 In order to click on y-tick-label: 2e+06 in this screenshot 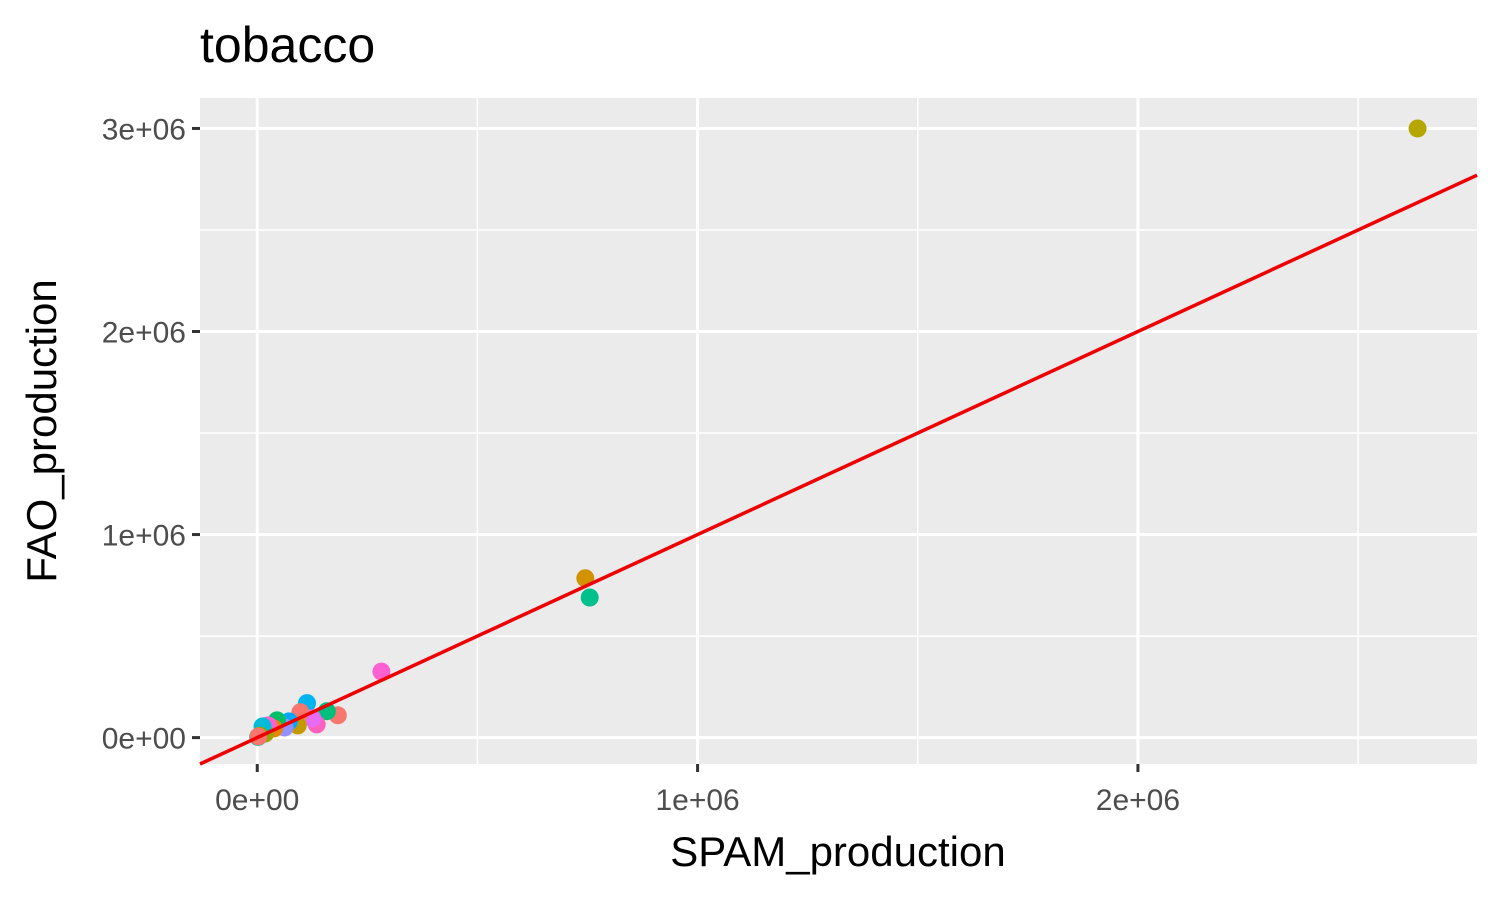, I will do `click(144, 333)`.